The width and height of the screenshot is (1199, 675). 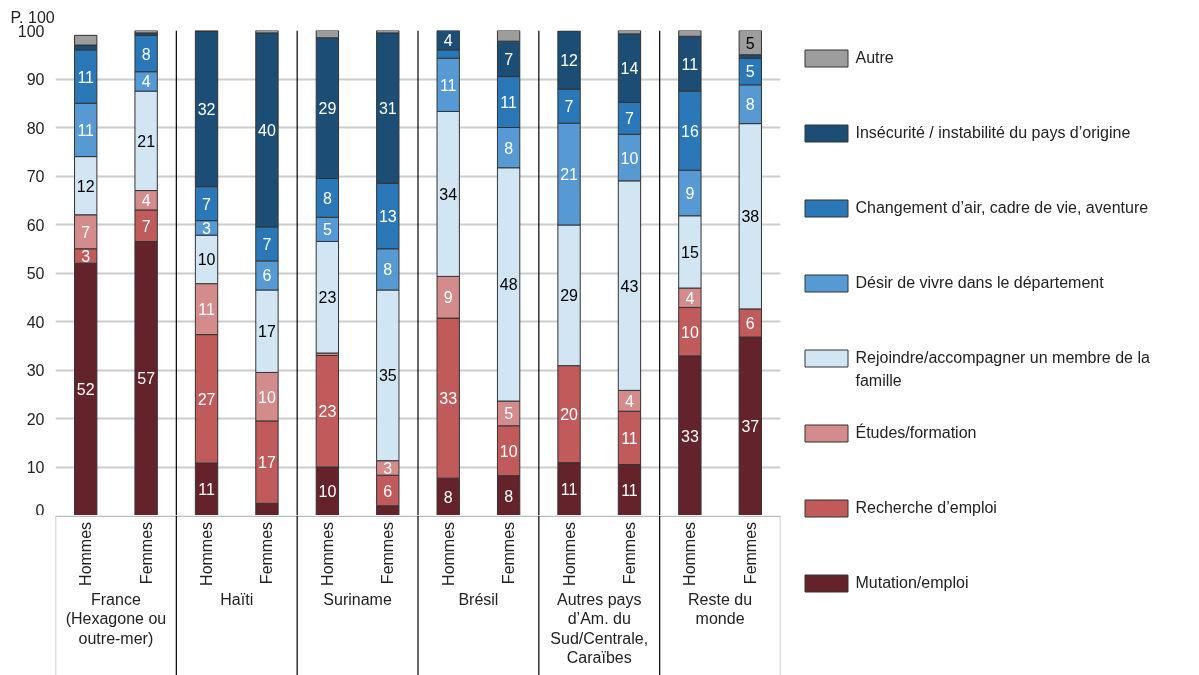 I want to click on data-label: 43, so click(x=629, y=286).